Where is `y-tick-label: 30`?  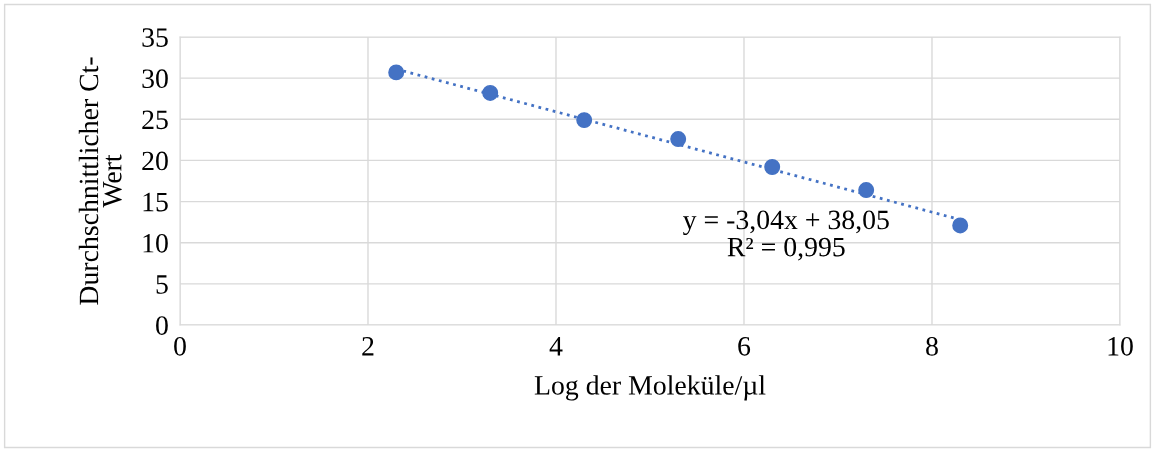
y-tick-label: 30 is located at coordinates (155, 79).